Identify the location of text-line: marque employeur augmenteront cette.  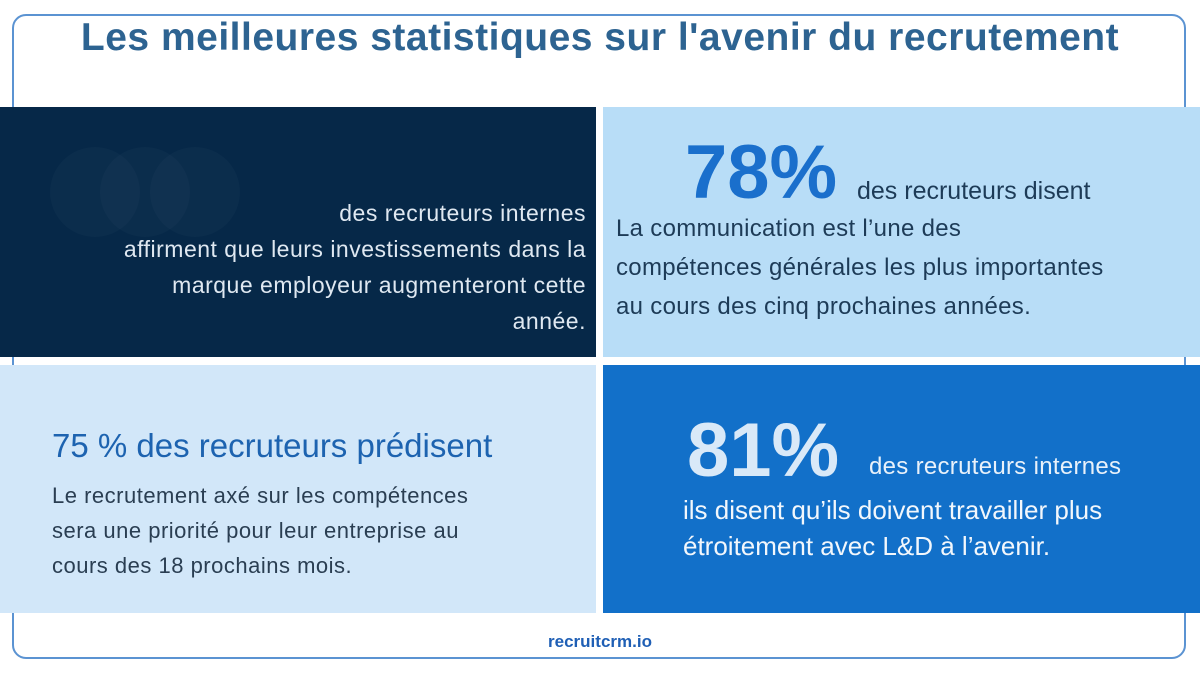
(379, 285).